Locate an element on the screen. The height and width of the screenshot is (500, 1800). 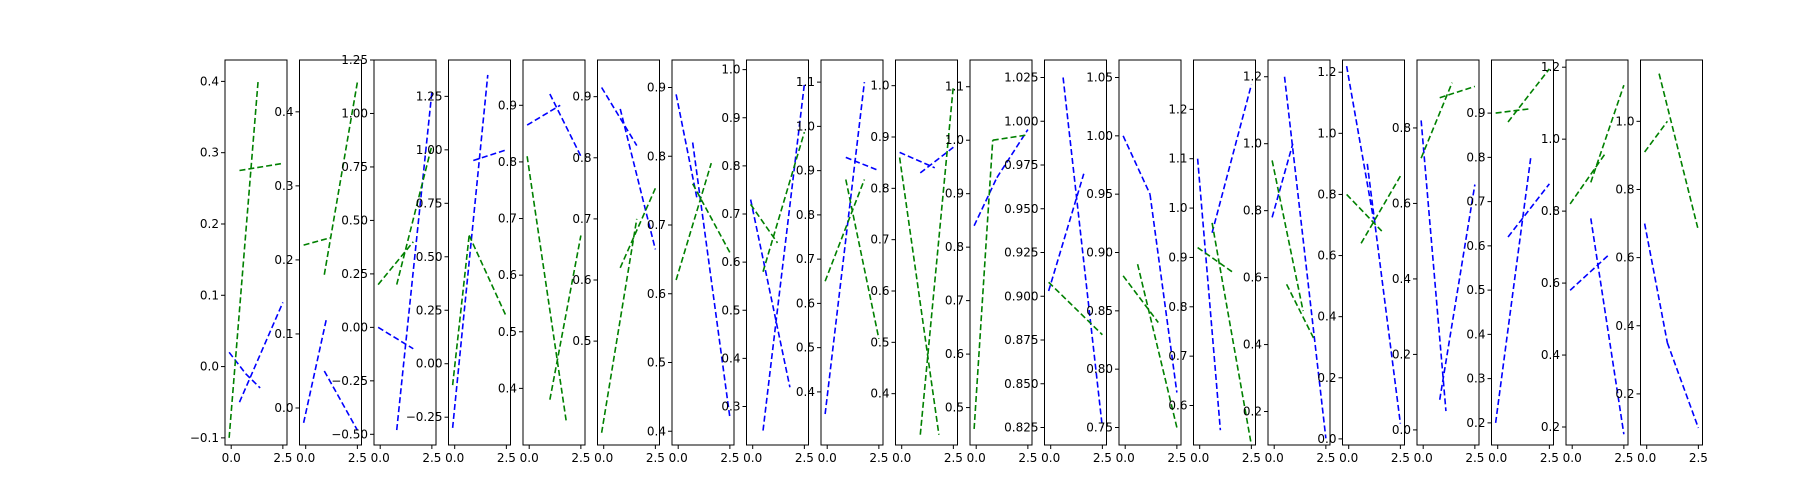
panel-16-ytick-label: 1.2 is located at coordinates (1326, 72).